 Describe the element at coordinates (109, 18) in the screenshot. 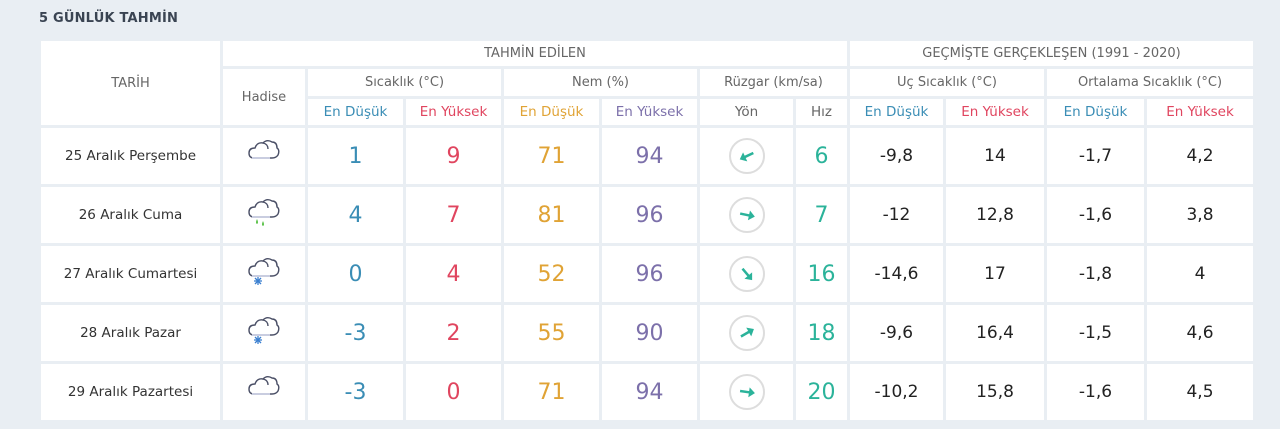

I see `section-title: 5 GÜNLÜK TAHMİN` at that location.